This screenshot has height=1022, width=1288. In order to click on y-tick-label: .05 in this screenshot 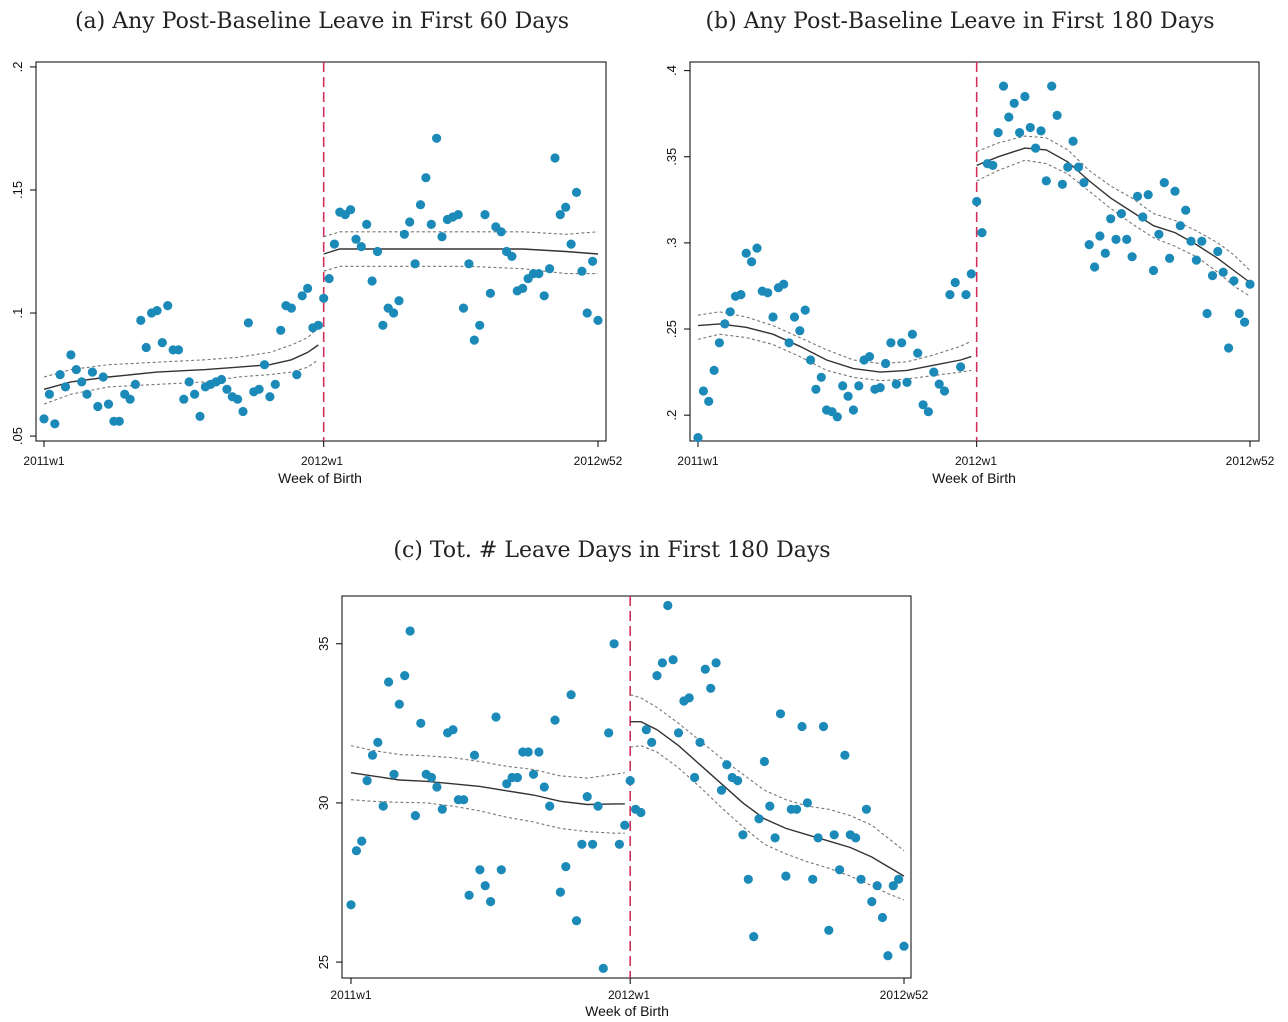, I will do `click(17, 436)`.